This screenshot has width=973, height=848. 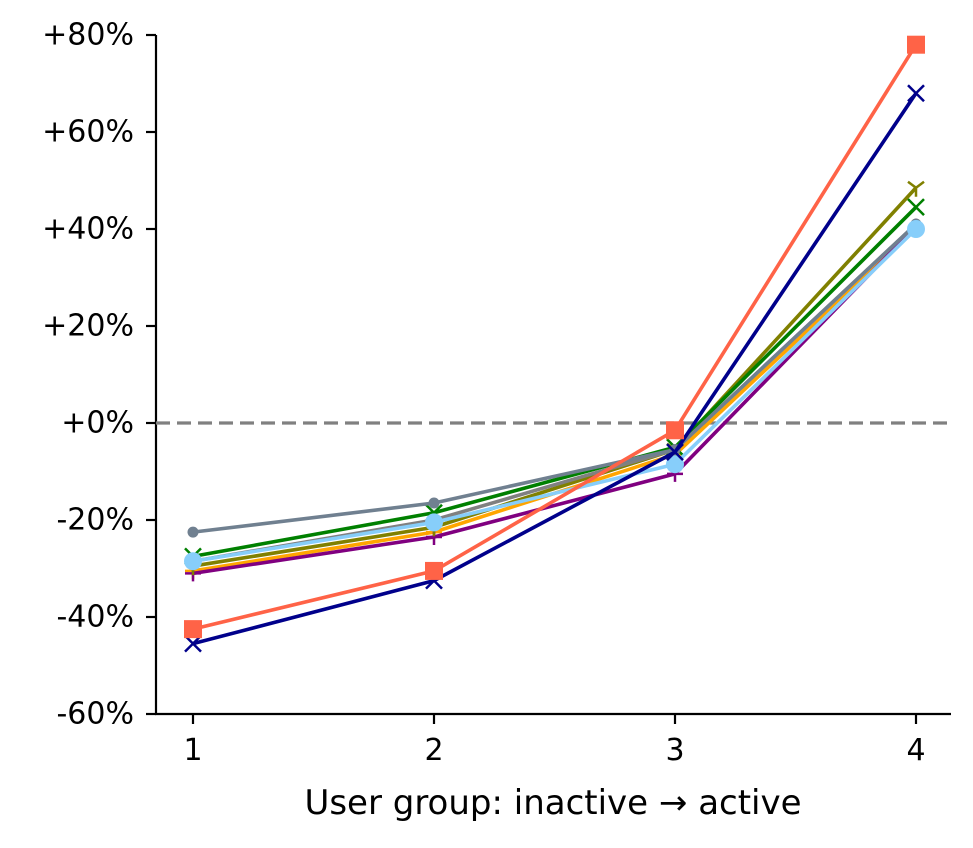 What do you see at coordinates (88, 35) in the screenshot?
I see `y-tick-label: +80%` at bounding box center [88, 35].